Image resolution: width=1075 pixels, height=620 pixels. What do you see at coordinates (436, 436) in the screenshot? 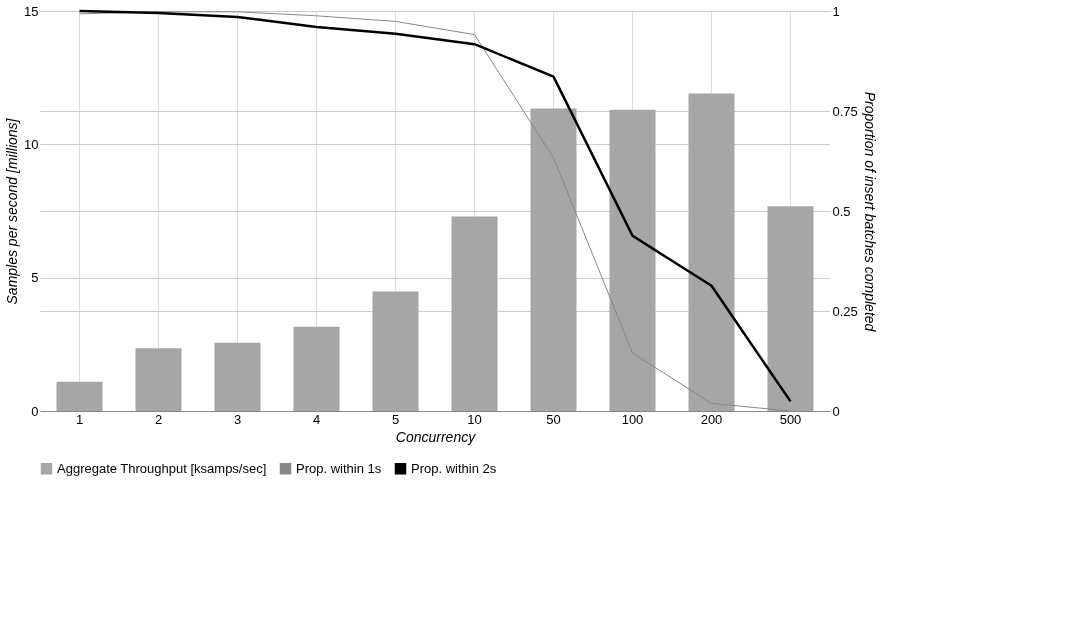
I see `x-axis-title: Concurrency` at bounding box center [436, 436].